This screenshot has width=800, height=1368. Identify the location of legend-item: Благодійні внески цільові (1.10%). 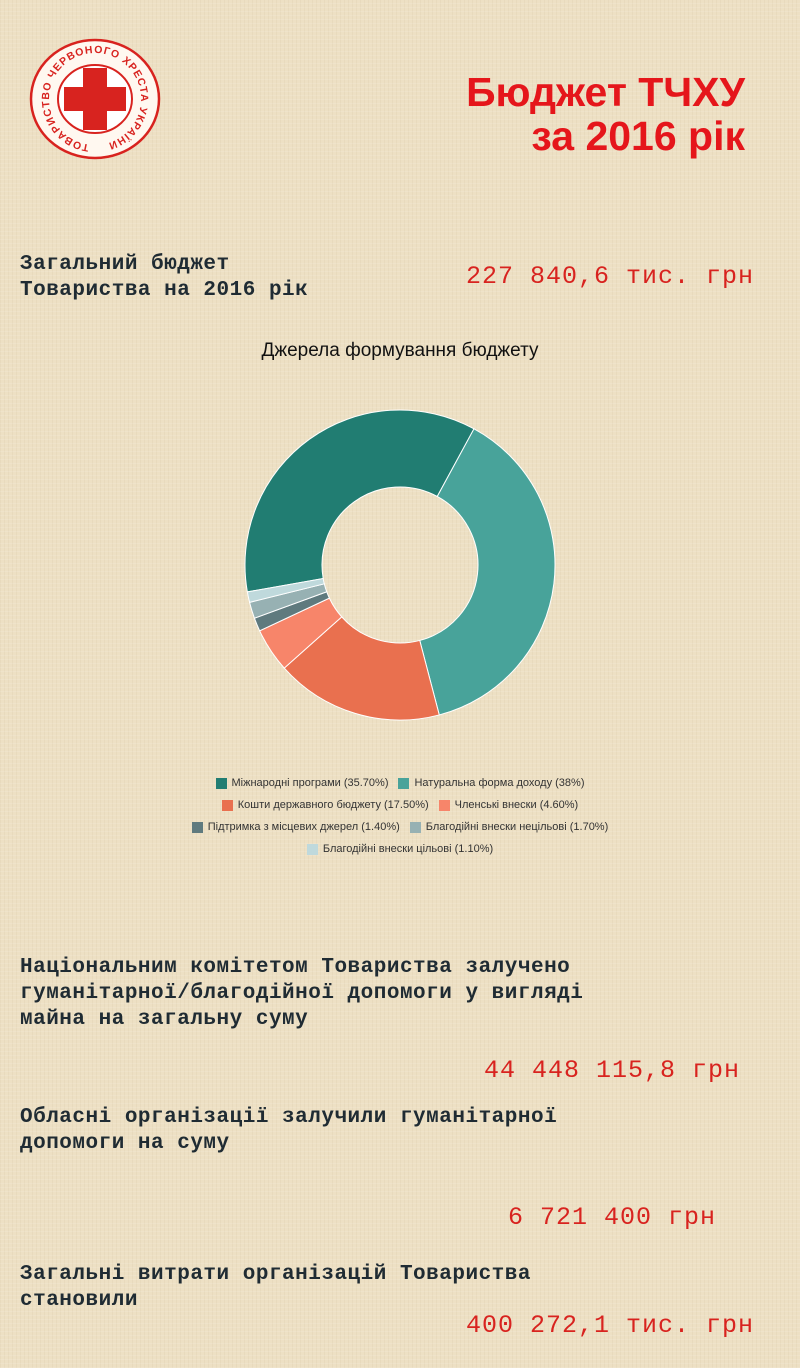
(400, 849).